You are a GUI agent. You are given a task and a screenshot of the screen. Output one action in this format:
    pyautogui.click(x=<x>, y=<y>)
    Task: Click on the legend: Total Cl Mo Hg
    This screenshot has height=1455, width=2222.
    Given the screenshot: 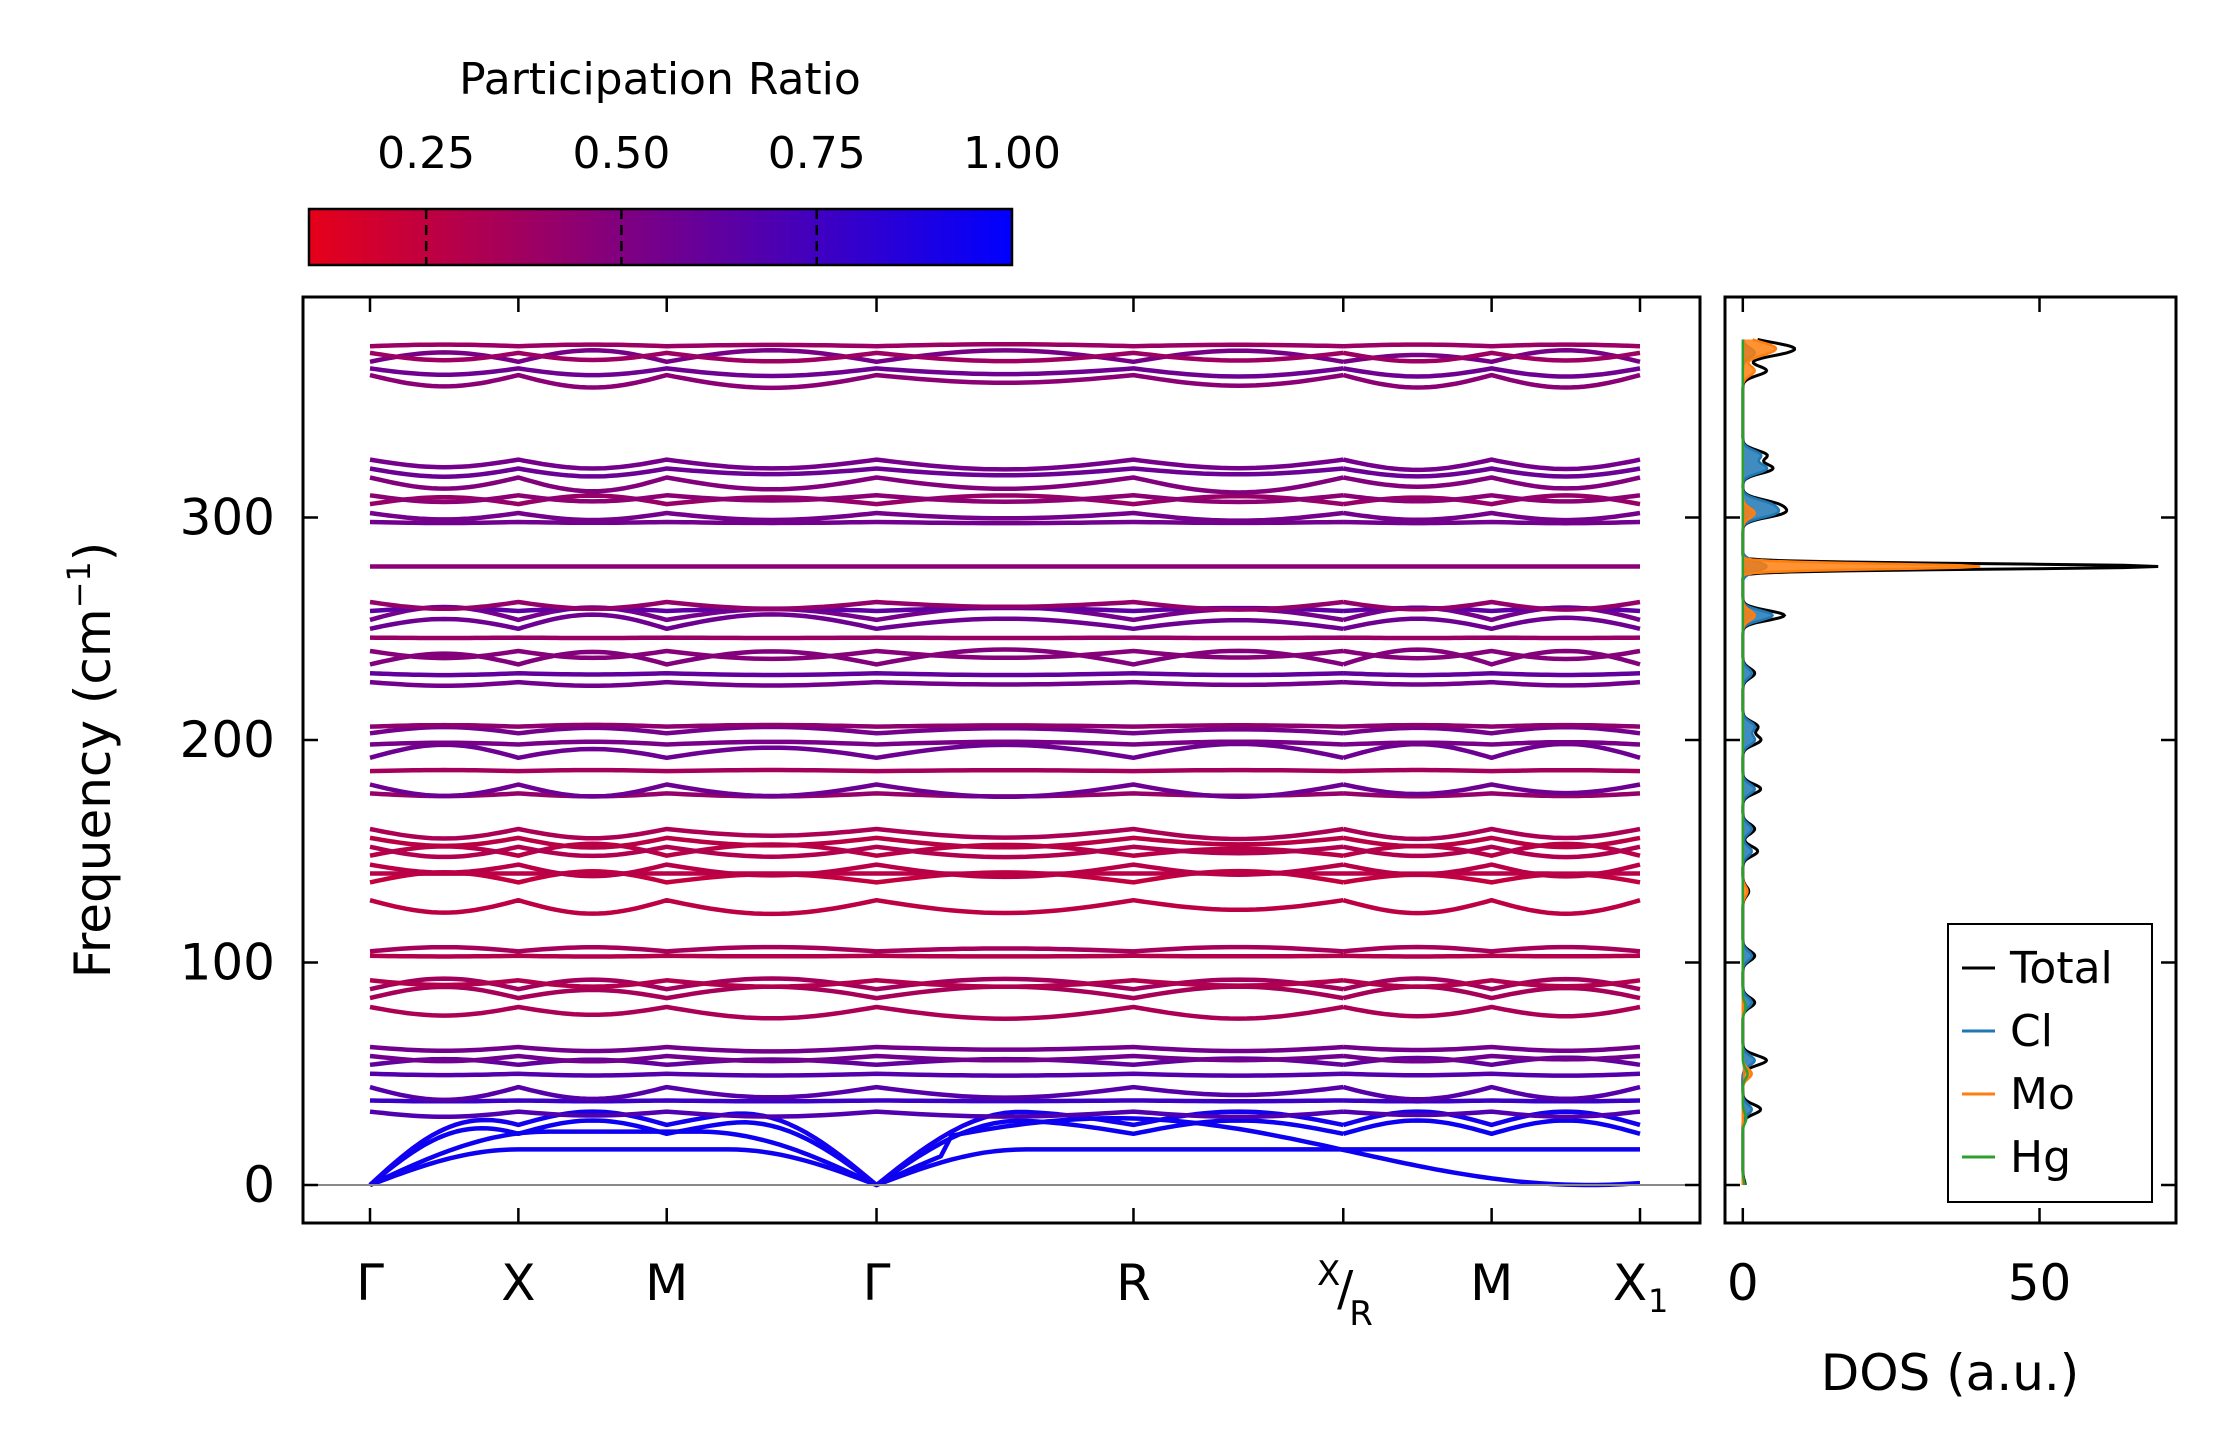 What is the action you would take?
    pyautogui.click(x=2050, y=1063)
    